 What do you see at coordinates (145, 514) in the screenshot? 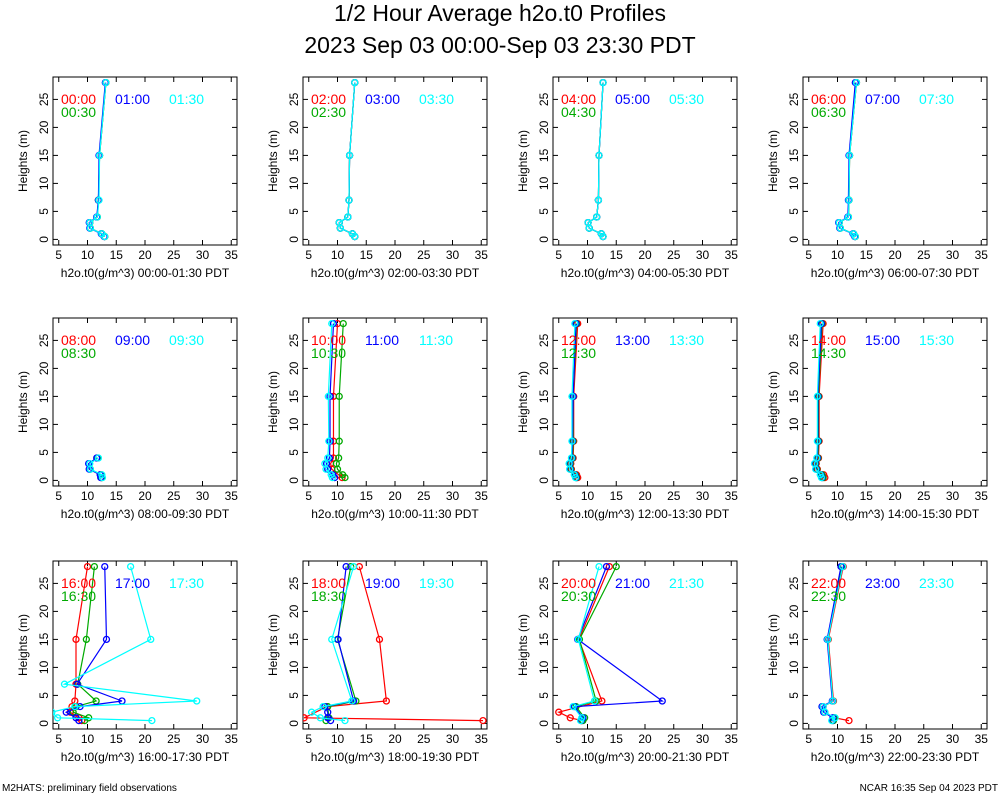
I see `x-axis-label: h2o.t0(g/m^3) 08:00-09:30 PDT` at bounding box center [145, 514].